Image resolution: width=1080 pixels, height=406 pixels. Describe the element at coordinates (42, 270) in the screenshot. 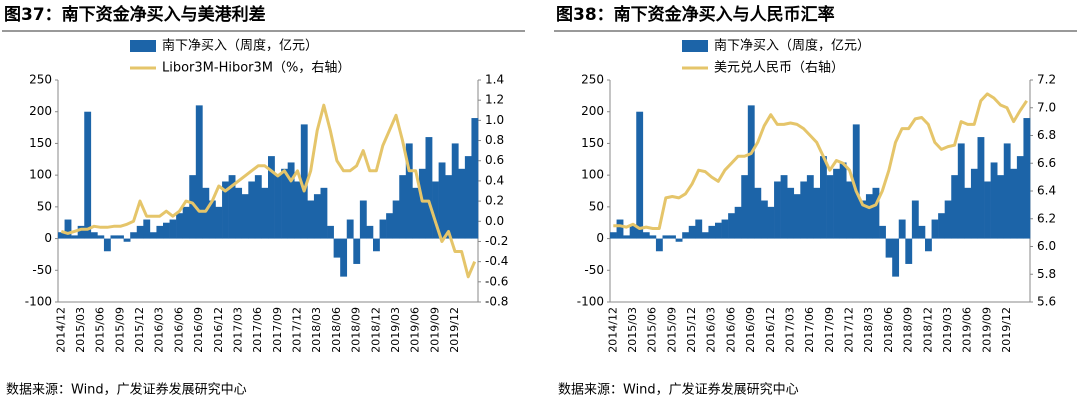

I see `y-tick-label: -50` at that location.